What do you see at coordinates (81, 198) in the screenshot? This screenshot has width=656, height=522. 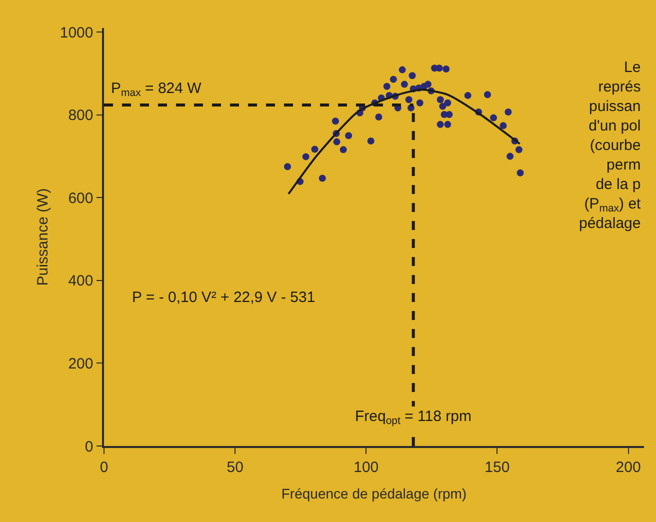 I see `y-tick-label: 600` at bounding box center [81, 198].